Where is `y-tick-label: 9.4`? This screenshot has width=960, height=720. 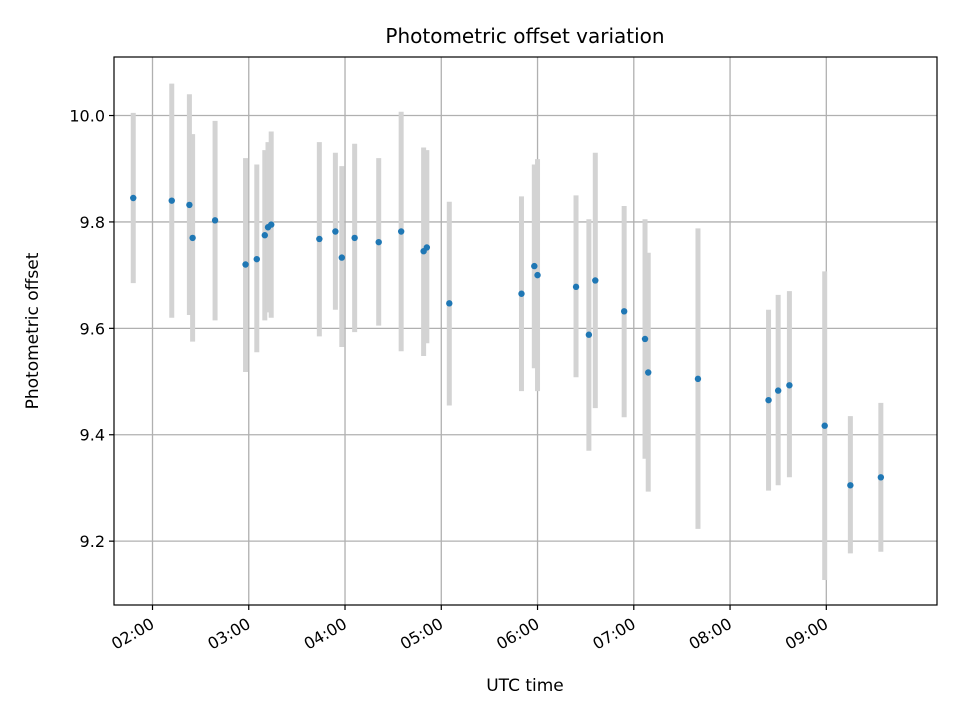 y-tick-label: 9.4 is located at coordinates (92, 435).